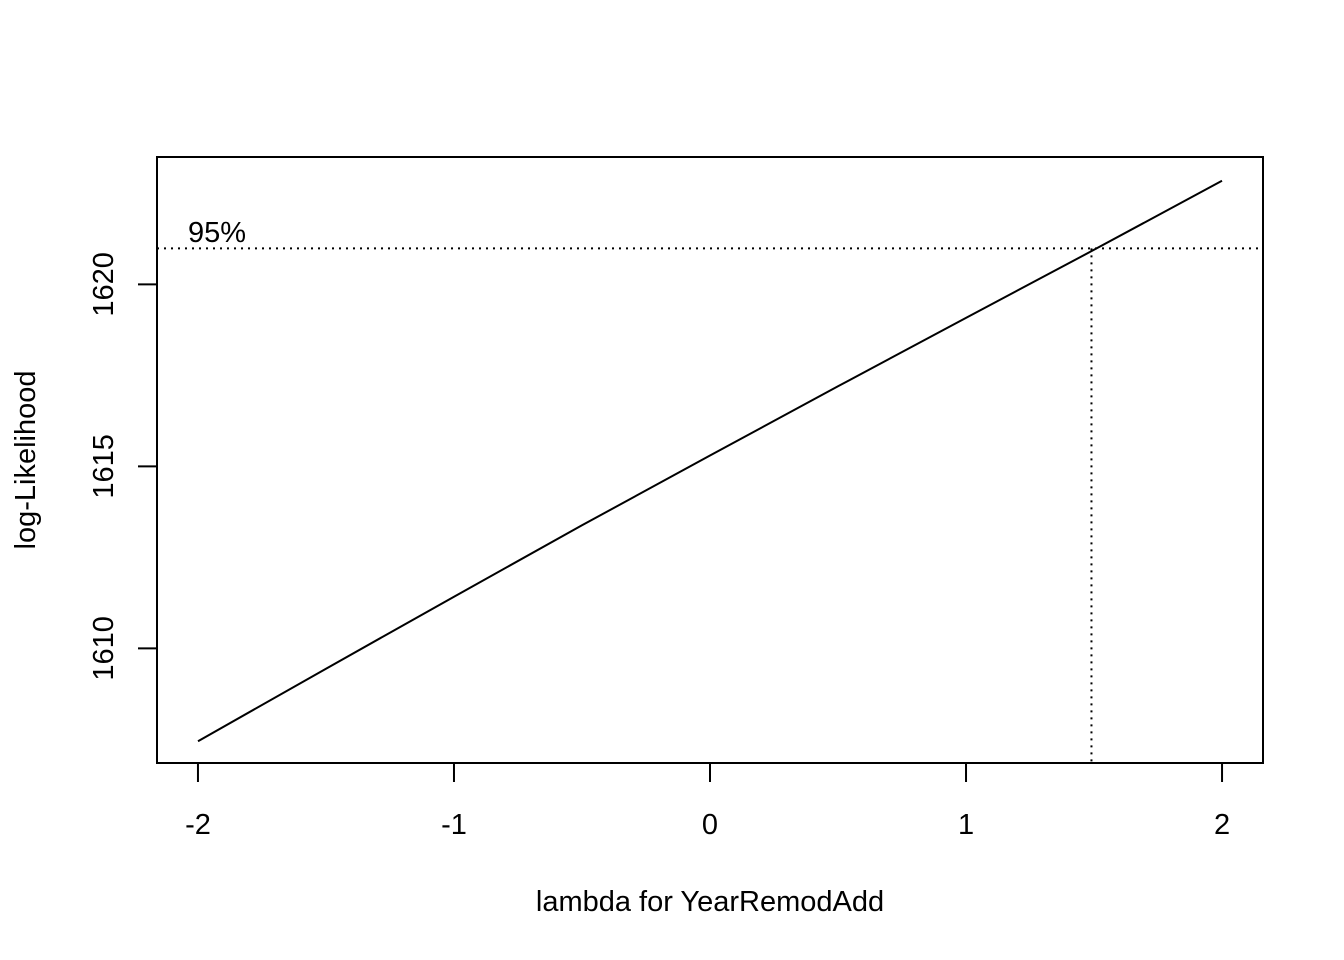 This screenshot has width=1344, height=960. What do you see at coordinates (123, 466) in the screenshot?
I see `y-axis: 1610 1615 1620` at bounding box center [123, 466].